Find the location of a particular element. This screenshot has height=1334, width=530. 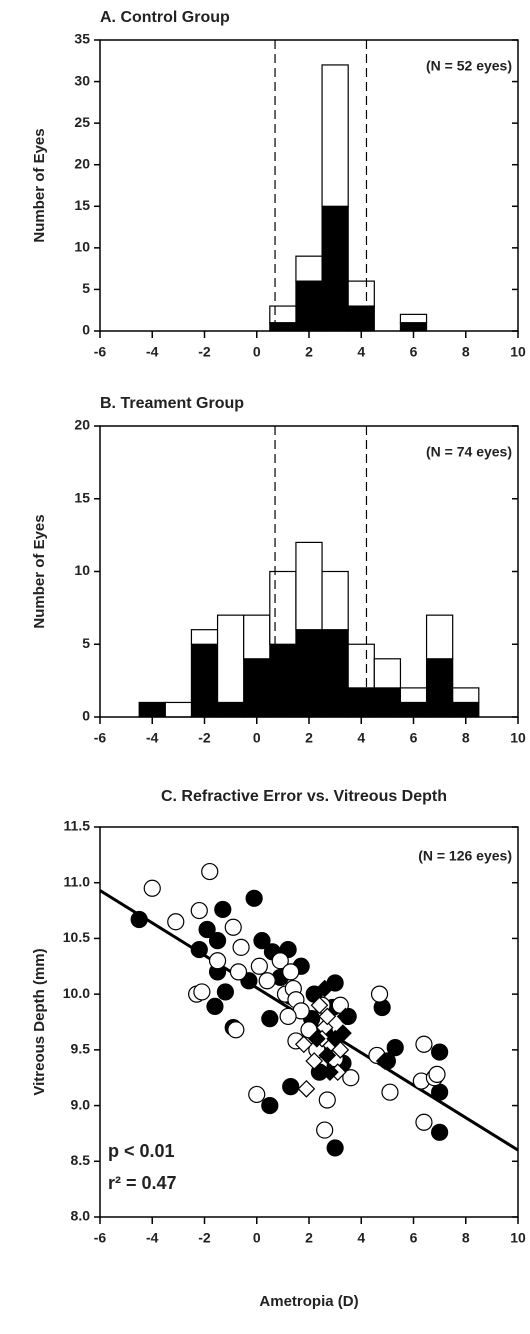

annotation: (N = 52 eyes) is located at coordinates (469, 66).